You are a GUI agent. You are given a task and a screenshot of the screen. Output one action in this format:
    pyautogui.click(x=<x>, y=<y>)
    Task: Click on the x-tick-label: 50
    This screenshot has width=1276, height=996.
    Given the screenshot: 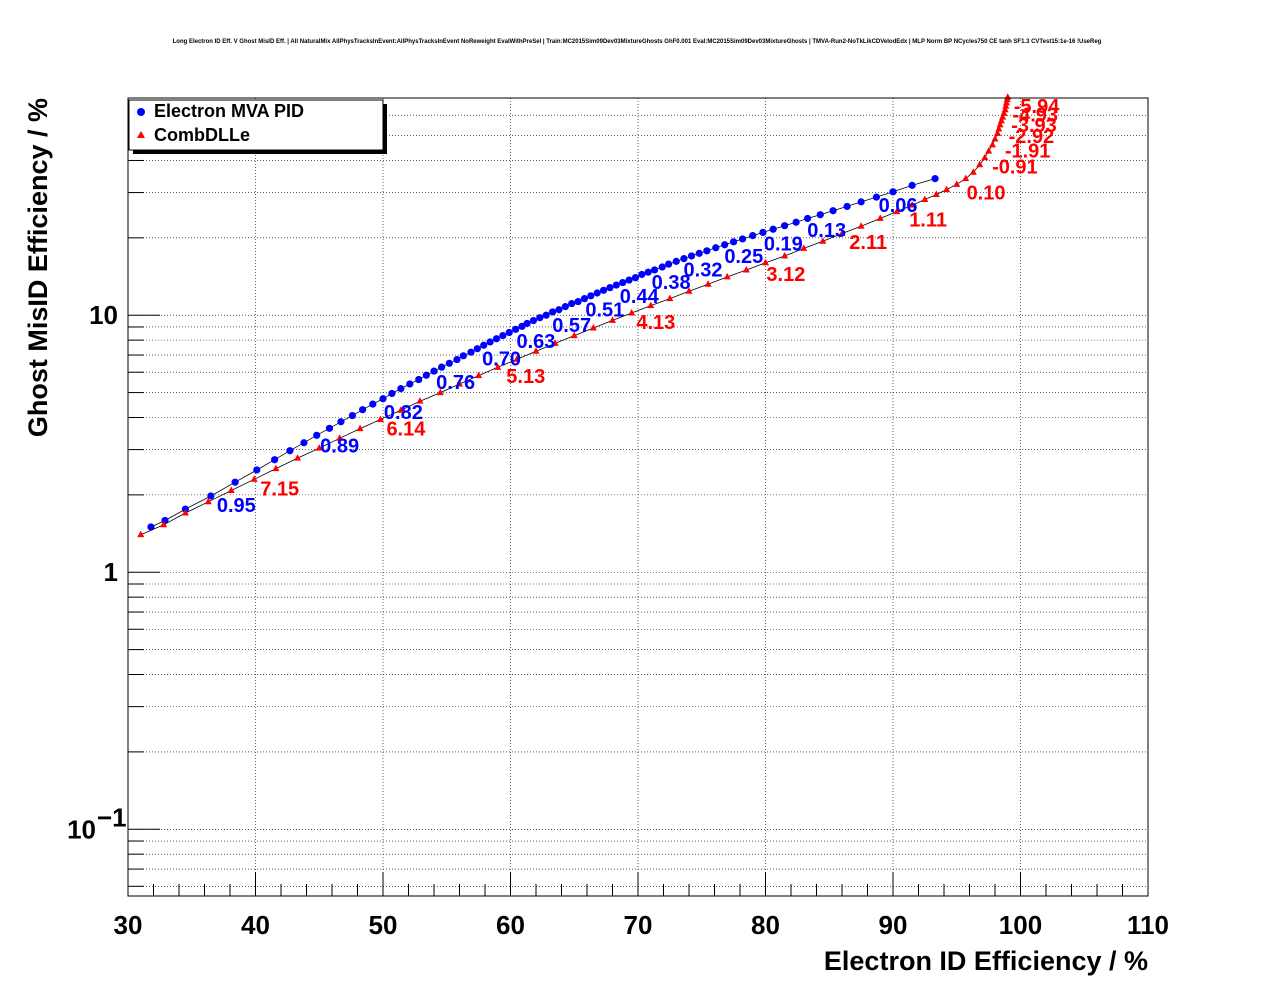 What is the action you would take?
    pyautogui.click(x=383, y=925)
    